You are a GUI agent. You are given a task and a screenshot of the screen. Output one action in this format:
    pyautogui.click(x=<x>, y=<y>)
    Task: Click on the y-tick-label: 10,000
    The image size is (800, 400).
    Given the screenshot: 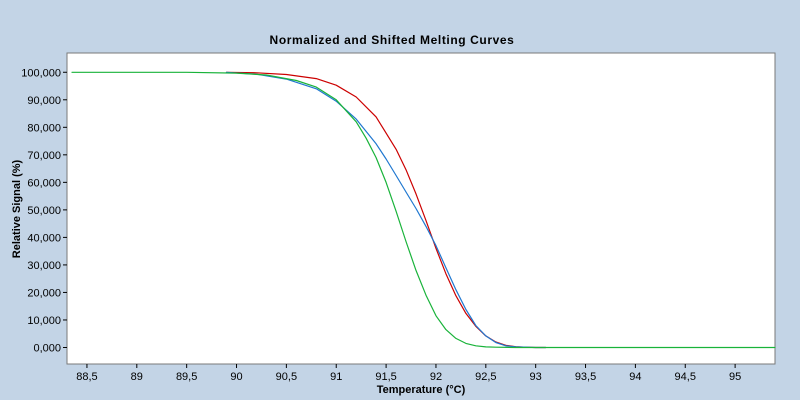 What is the action you would take?
    pyautogui.click(x=44, y=321)
    